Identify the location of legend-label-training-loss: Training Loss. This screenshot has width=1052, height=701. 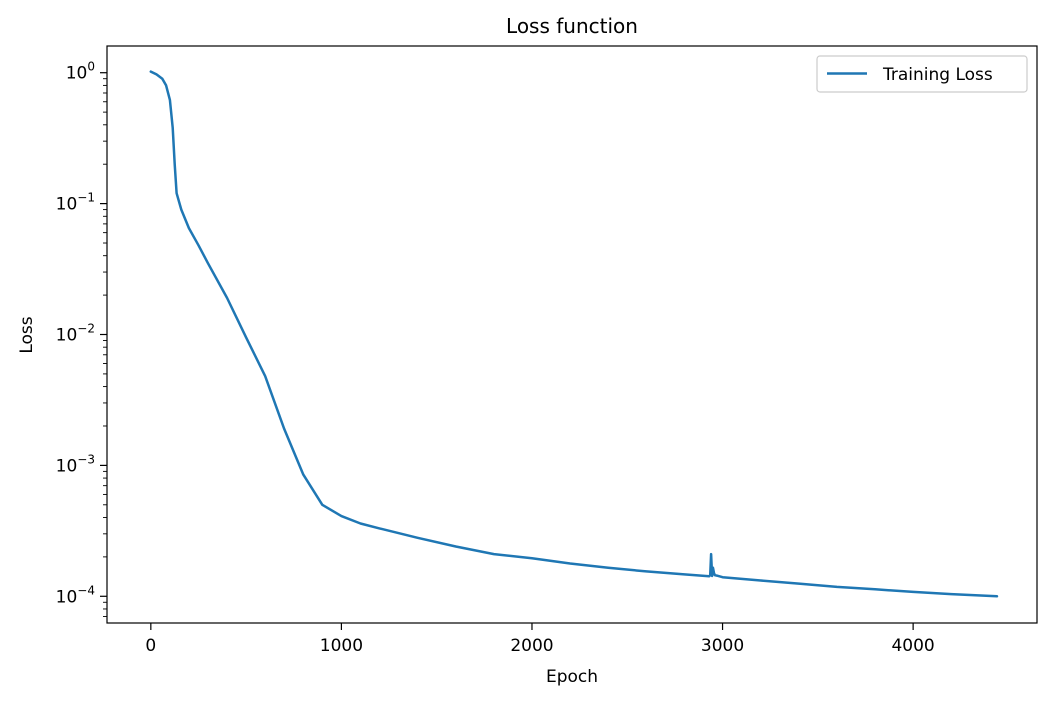
(937, 75).